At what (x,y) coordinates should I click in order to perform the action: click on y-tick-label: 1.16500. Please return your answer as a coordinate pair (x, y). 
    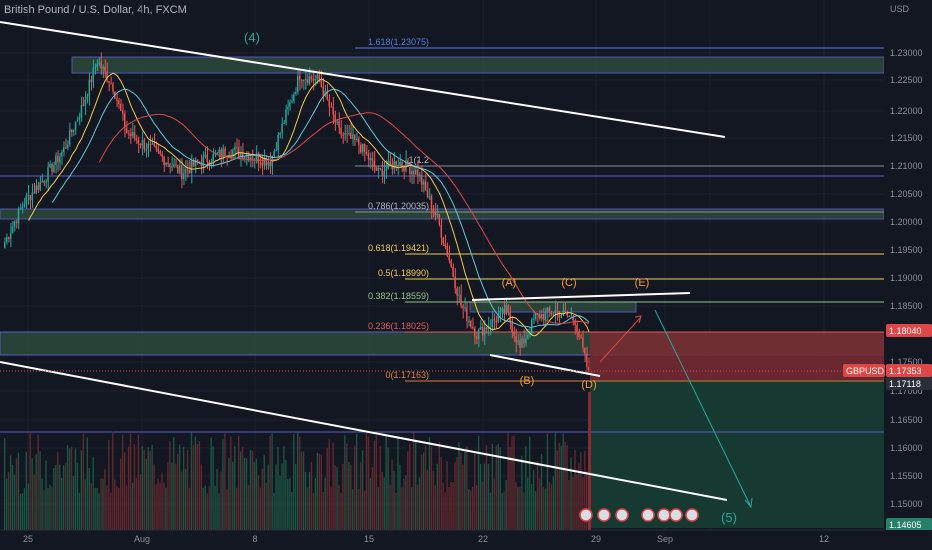
    Looking at the image, I should click on (906, 420).